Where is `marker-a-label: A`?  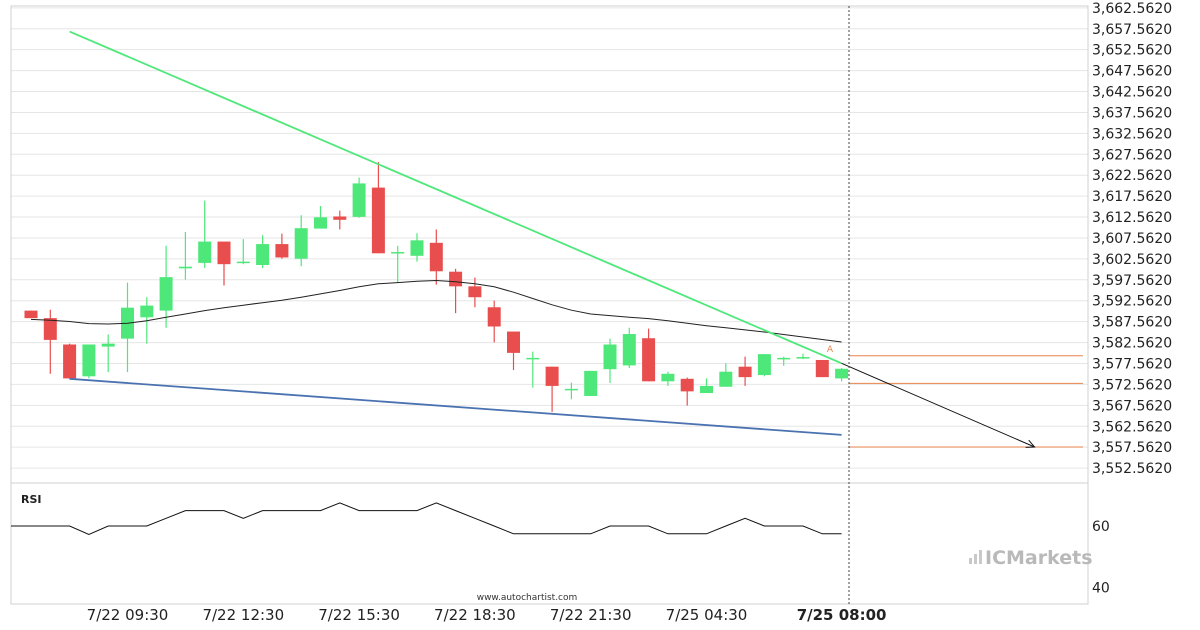 marker-a-label: A is located at coordinates (830, 350).